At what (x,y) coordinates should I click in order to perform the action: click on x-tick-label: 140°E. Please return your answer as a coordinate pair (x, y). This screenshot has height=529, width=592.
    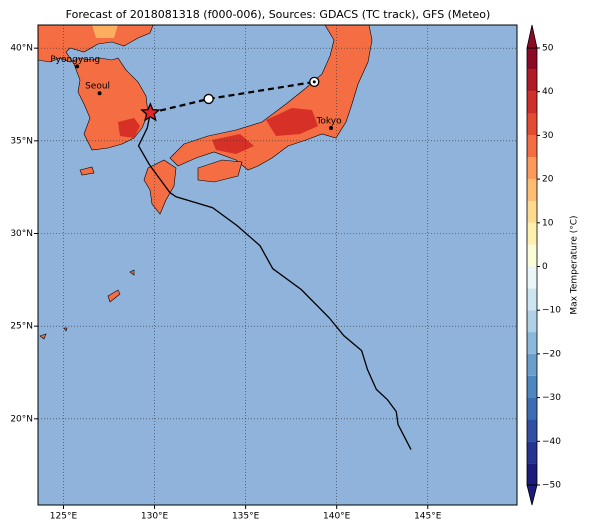
    Looking at the image, I should click on (337, 517).